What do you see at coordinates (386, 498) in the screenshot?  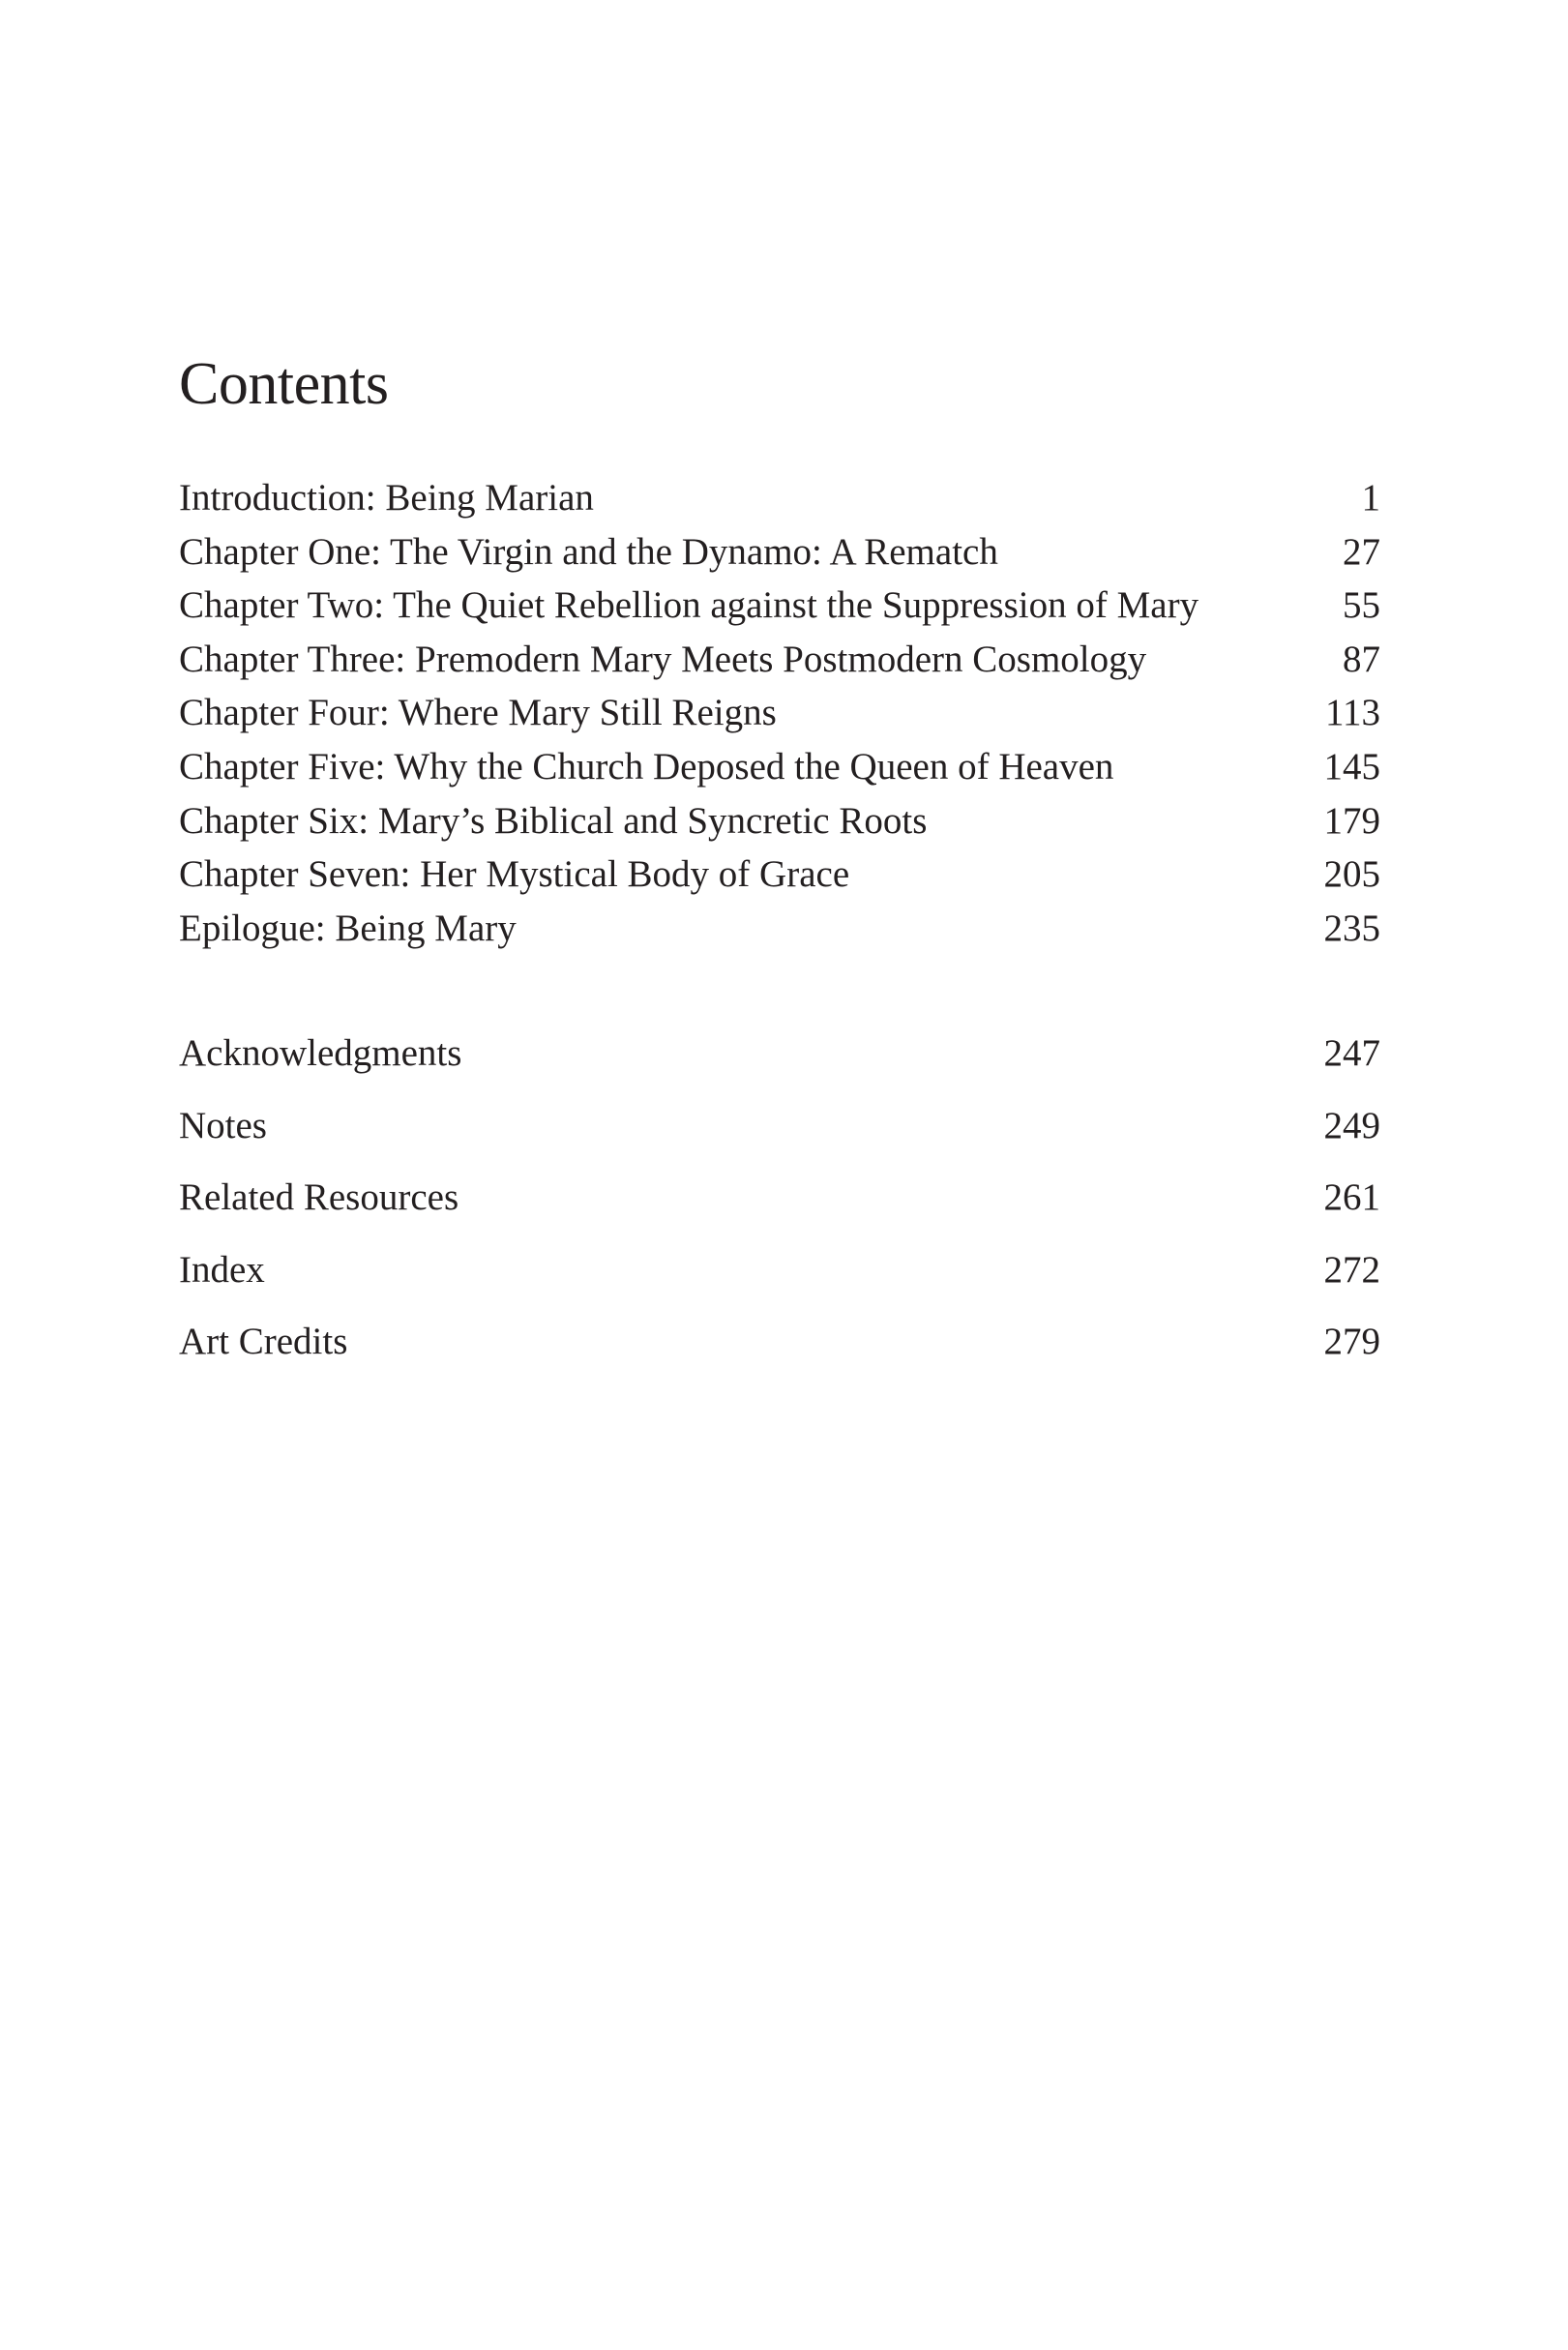 I see `entry-title: Introduction: Being Marian` at bounding box center [386, 498].